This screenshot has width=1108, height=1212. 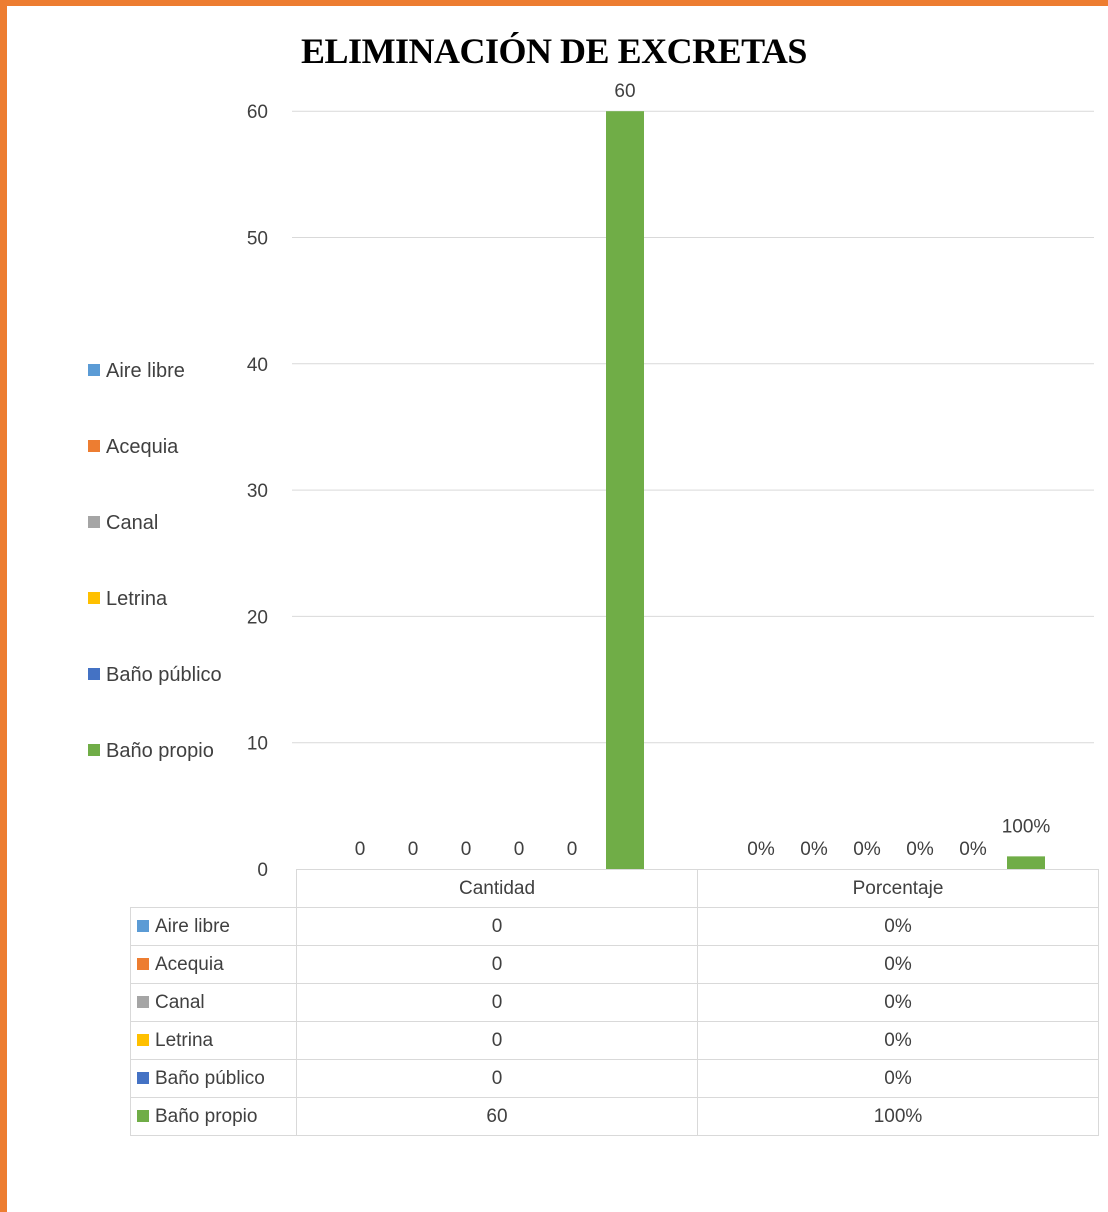 What do you see at coordinates (257, 365) in the screenshot?
I see `y-tick-label: 40` at bounding box center [257, 365].